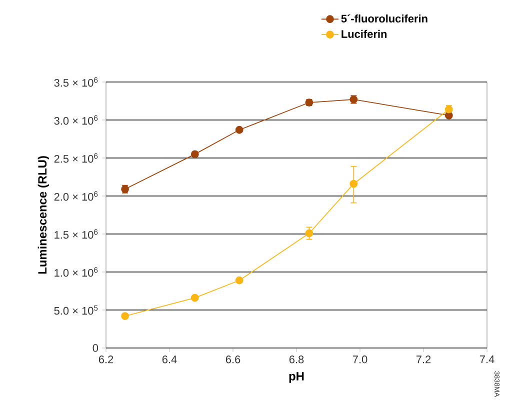  What do you see at coordinates (76, 196) in the screenshot?
I see `y-tick-label: 2.0 × 10$^{6}$` at bounding box center [76, 196].